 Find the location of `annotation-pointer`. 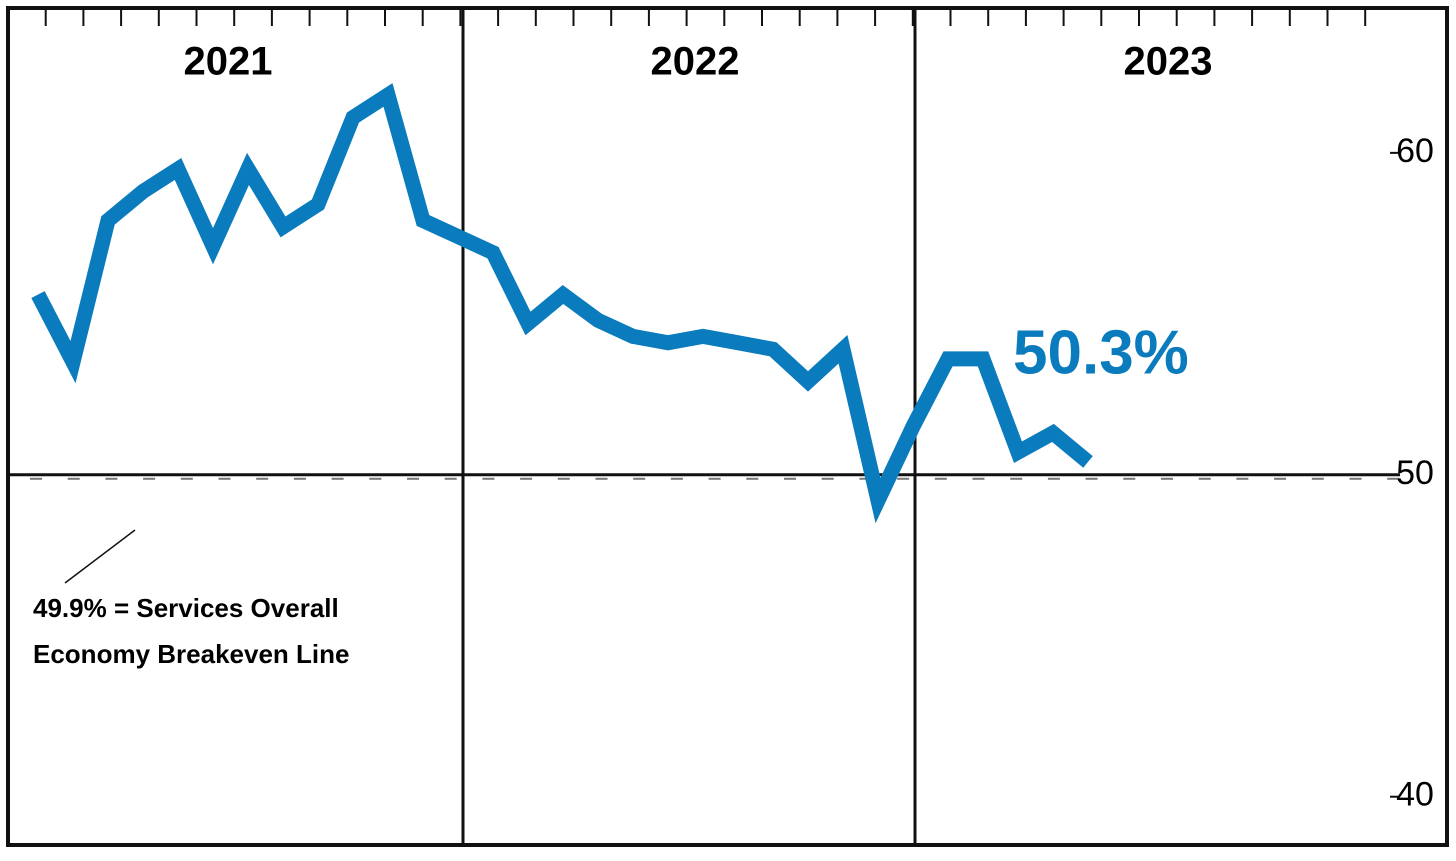

annotation-pointer is located at coordinates (100, 556).